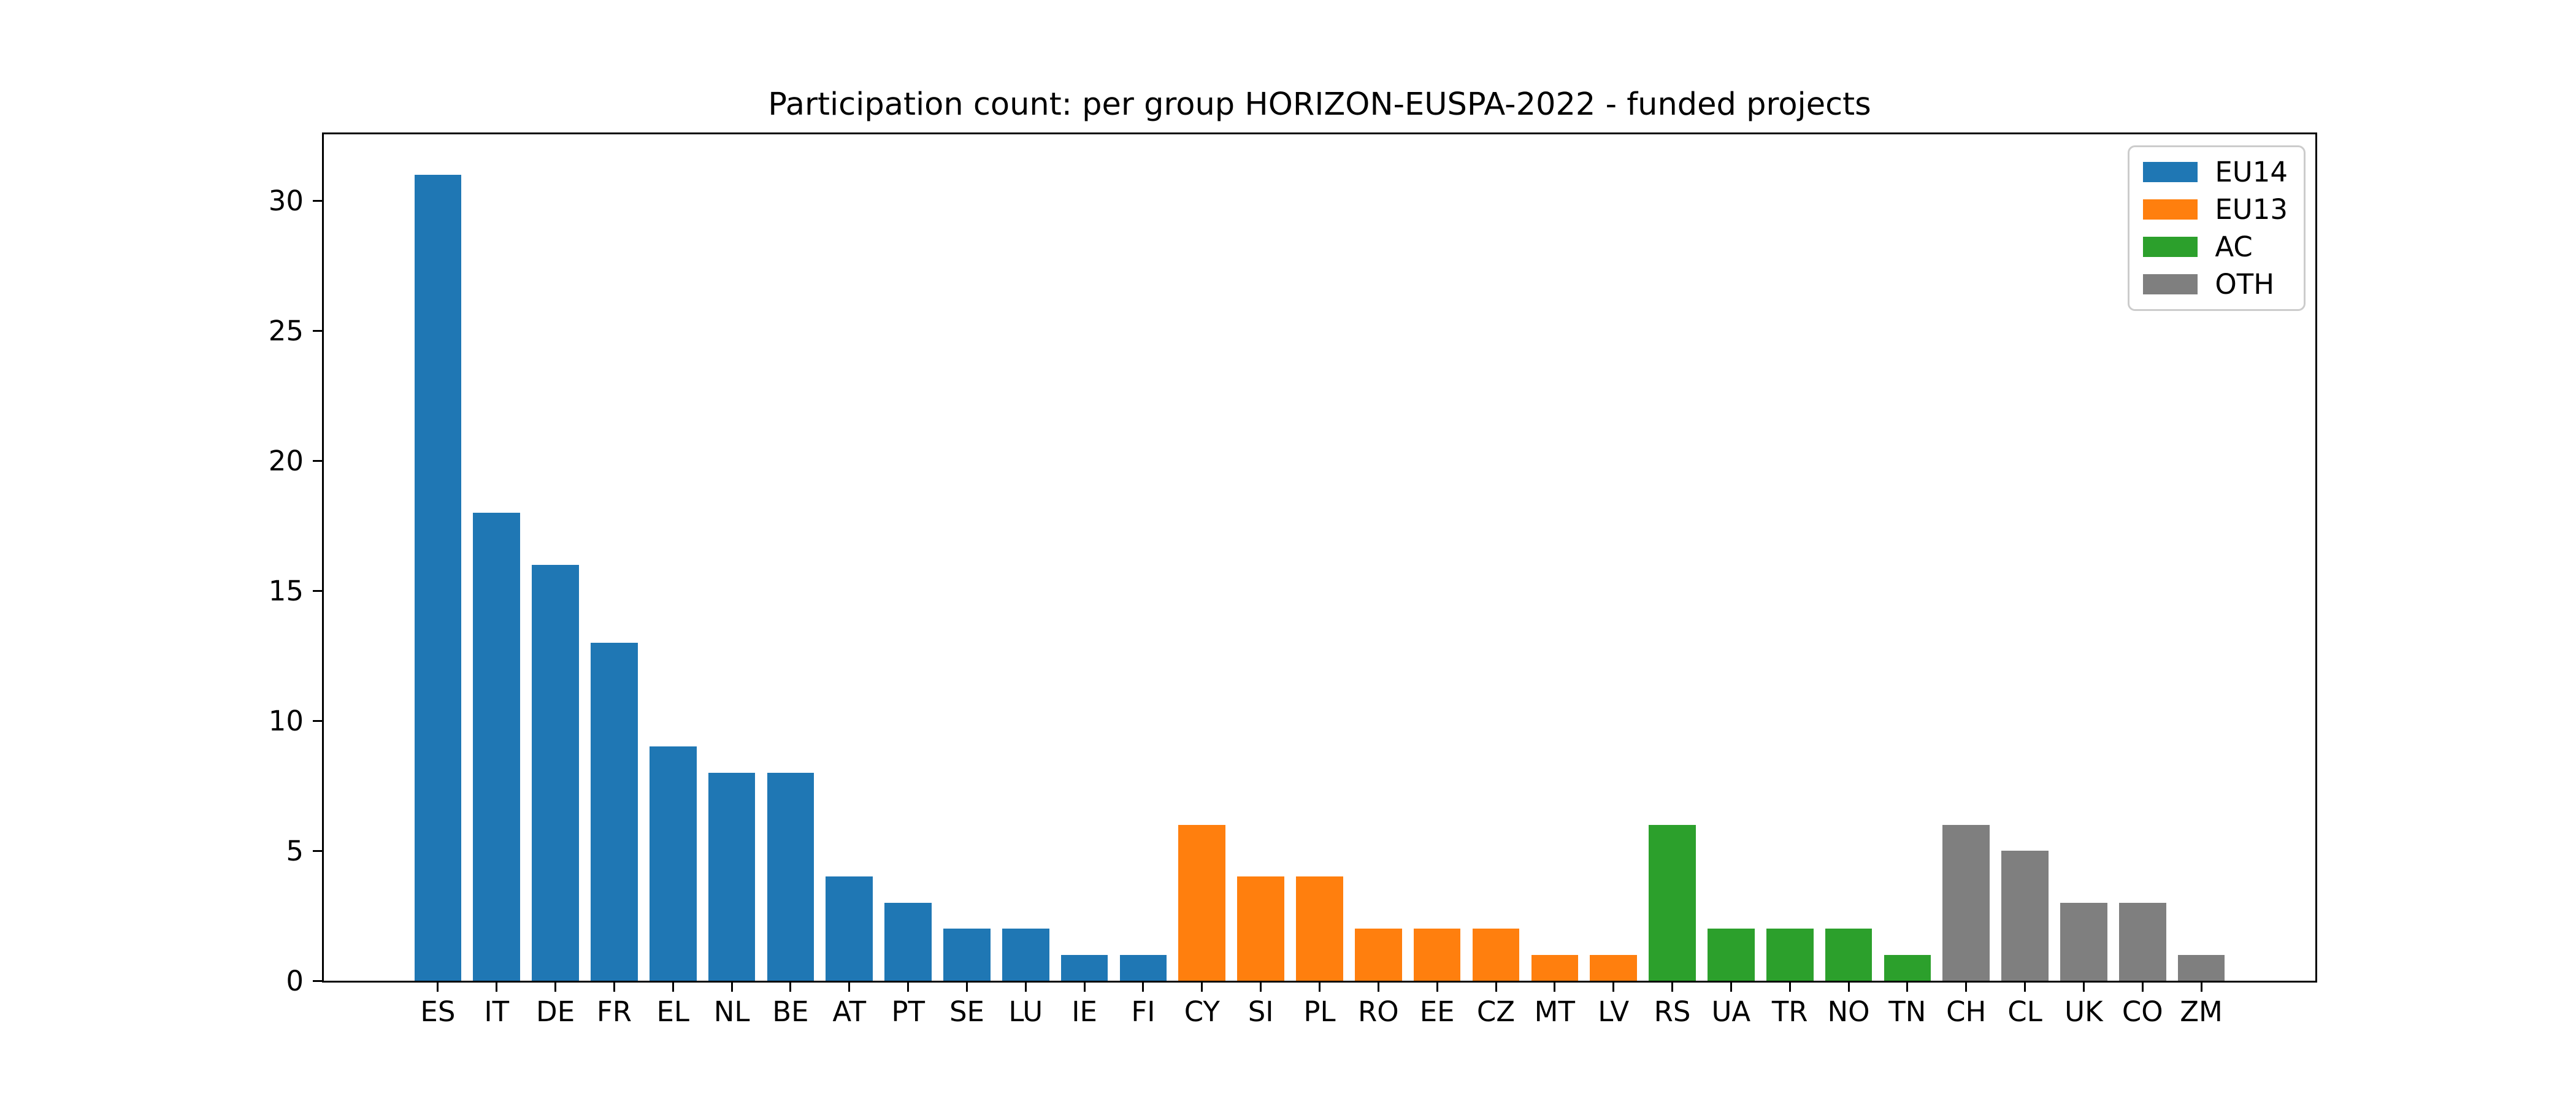 The image size is (2576, 1104). What do you see at coordinates (2234, 247) in the screenshot?
I see `legend-label-ac: AC` at bounding box center [2234, 247].